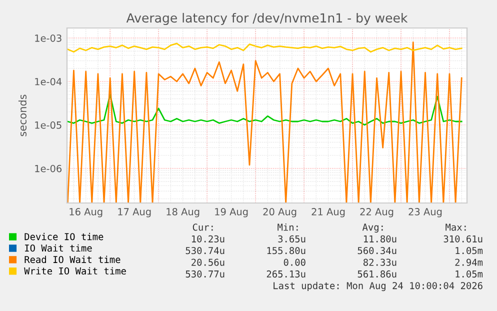 This screenshot has height=311, width=497. What do you see at coordinates (48, 168) in the screenshot?
I see `y-tick-label: 1e-06` at bounding box center [48, 168].